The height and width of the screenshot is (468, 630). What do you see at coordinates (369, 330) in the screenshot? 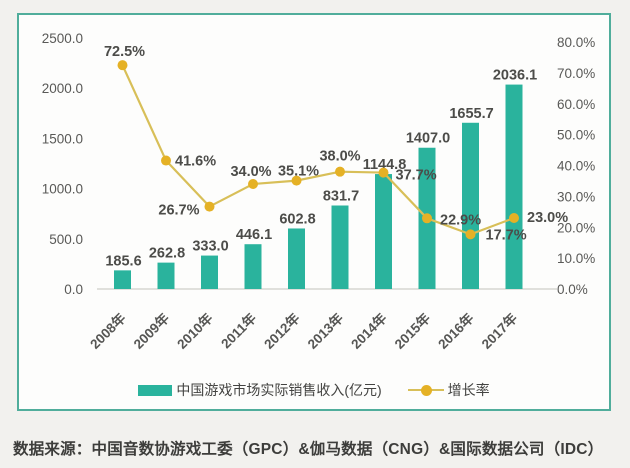
I see `x-axis-label: 2014年` at bounding box center [369, 330].